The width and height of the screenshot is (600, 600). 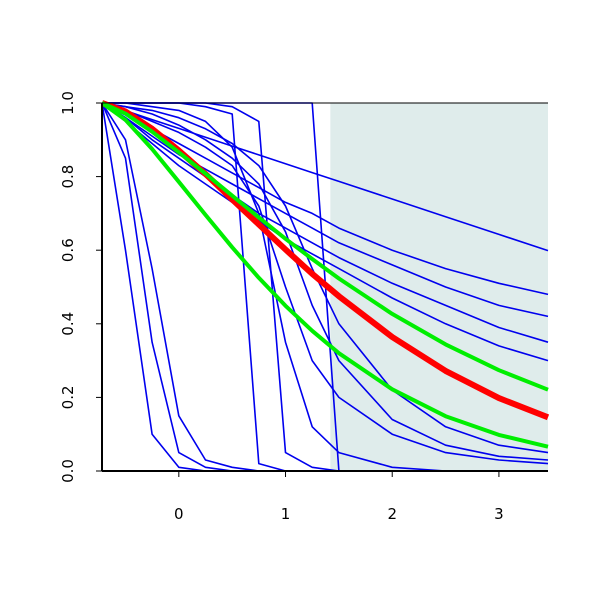 What do you see at coordinates (68, 397) in the screenshot?
I see `y-tick-label: 0.2` at bounding box center [68, 397].